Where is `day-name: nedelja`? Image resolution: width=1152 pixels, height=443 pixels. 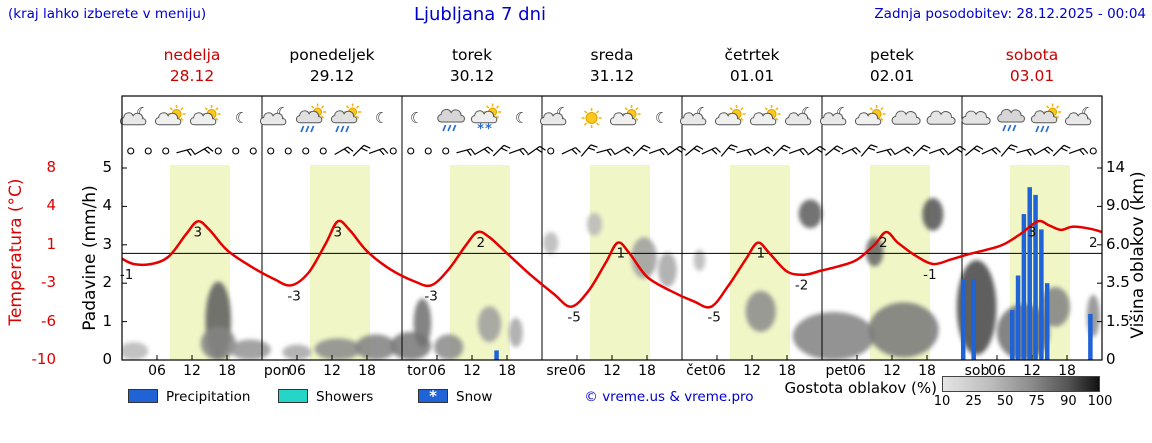 day-name: nedelja is located at coordinates (192, 55).